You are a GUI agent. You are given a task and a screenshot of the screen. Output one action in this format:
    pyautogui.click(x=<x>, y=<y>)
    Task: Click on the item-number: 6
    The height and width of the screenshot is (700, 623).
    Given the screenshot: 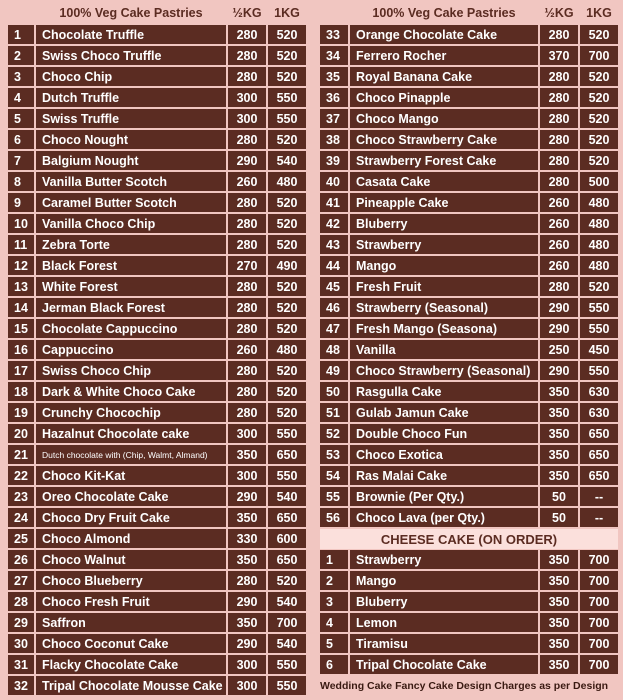 What is the action you would take?
    pyautogui.click(x=334, y=664)
    